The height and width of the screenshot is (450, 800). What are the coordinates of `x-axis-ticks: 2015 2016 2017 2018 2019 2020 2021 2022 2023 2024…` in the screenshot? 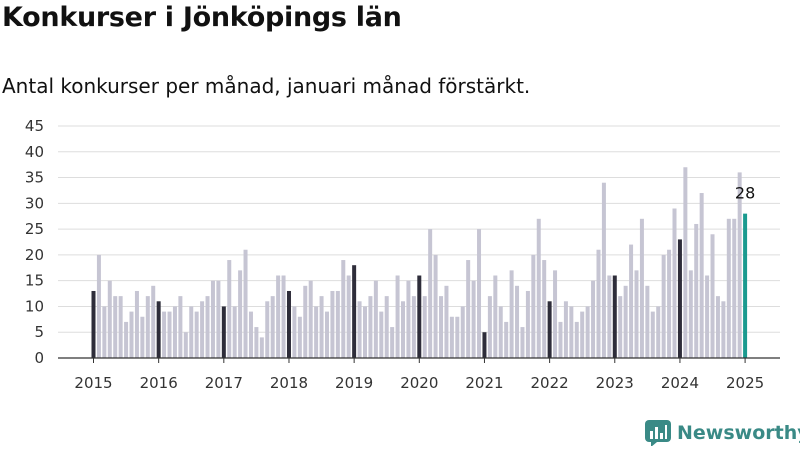 It's located at (419, 375).